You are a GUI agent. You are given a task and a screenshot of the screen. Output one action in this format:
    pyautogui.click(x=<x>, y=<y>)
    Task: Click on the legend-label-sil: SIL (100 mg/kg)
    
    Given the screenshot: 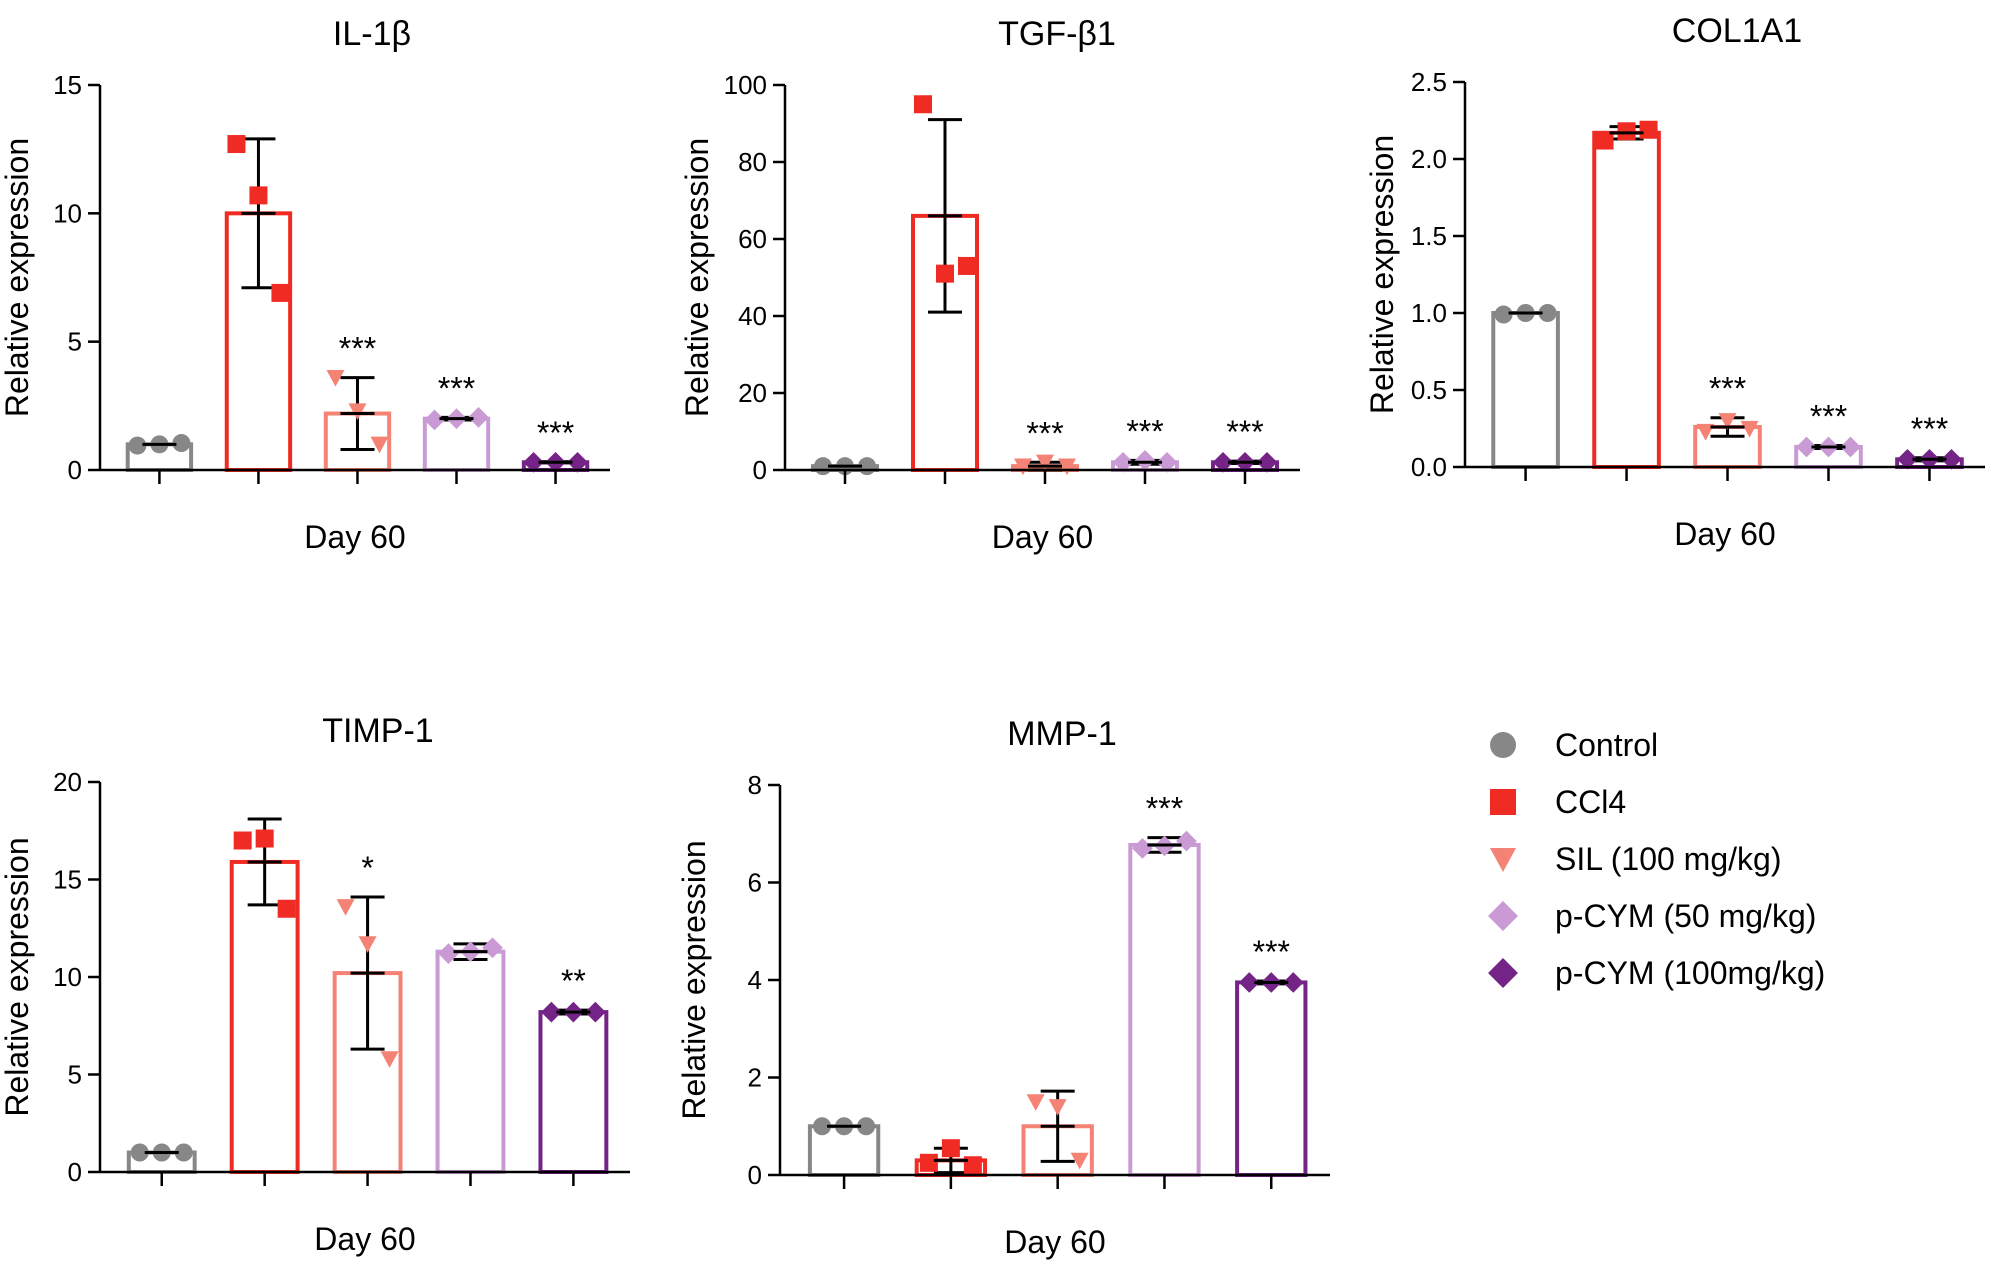 What is the action you would take?
    pyautogui.click(x=1668, y=859)
    